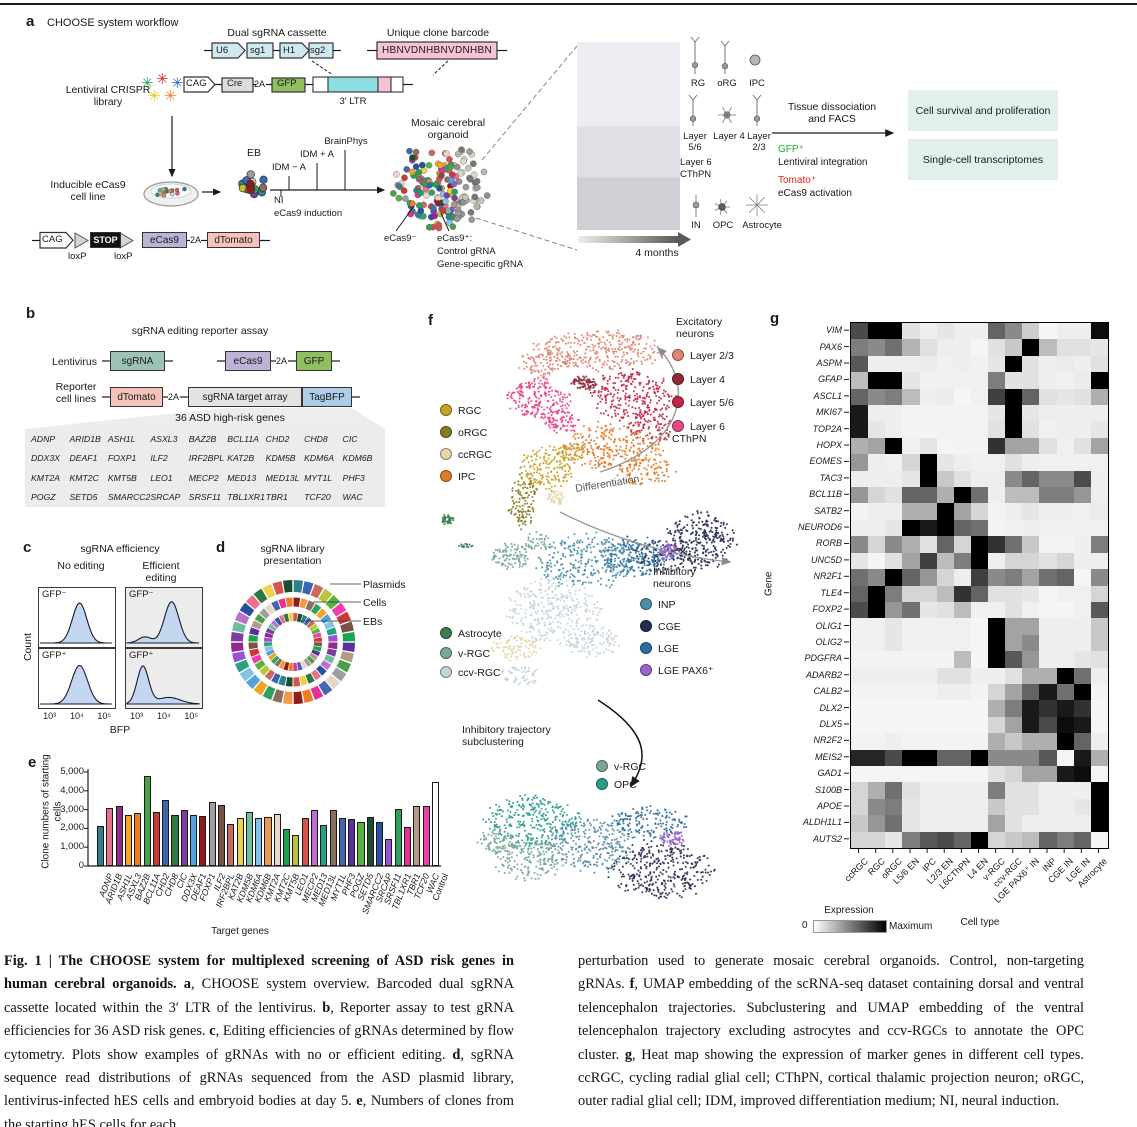 This screenshot has height=1127, width=1137. What do you see at coordinates (353, 101) in the screenshot?
I see `ltr-label: 3′ LTR` at bounding box center [353, 101].